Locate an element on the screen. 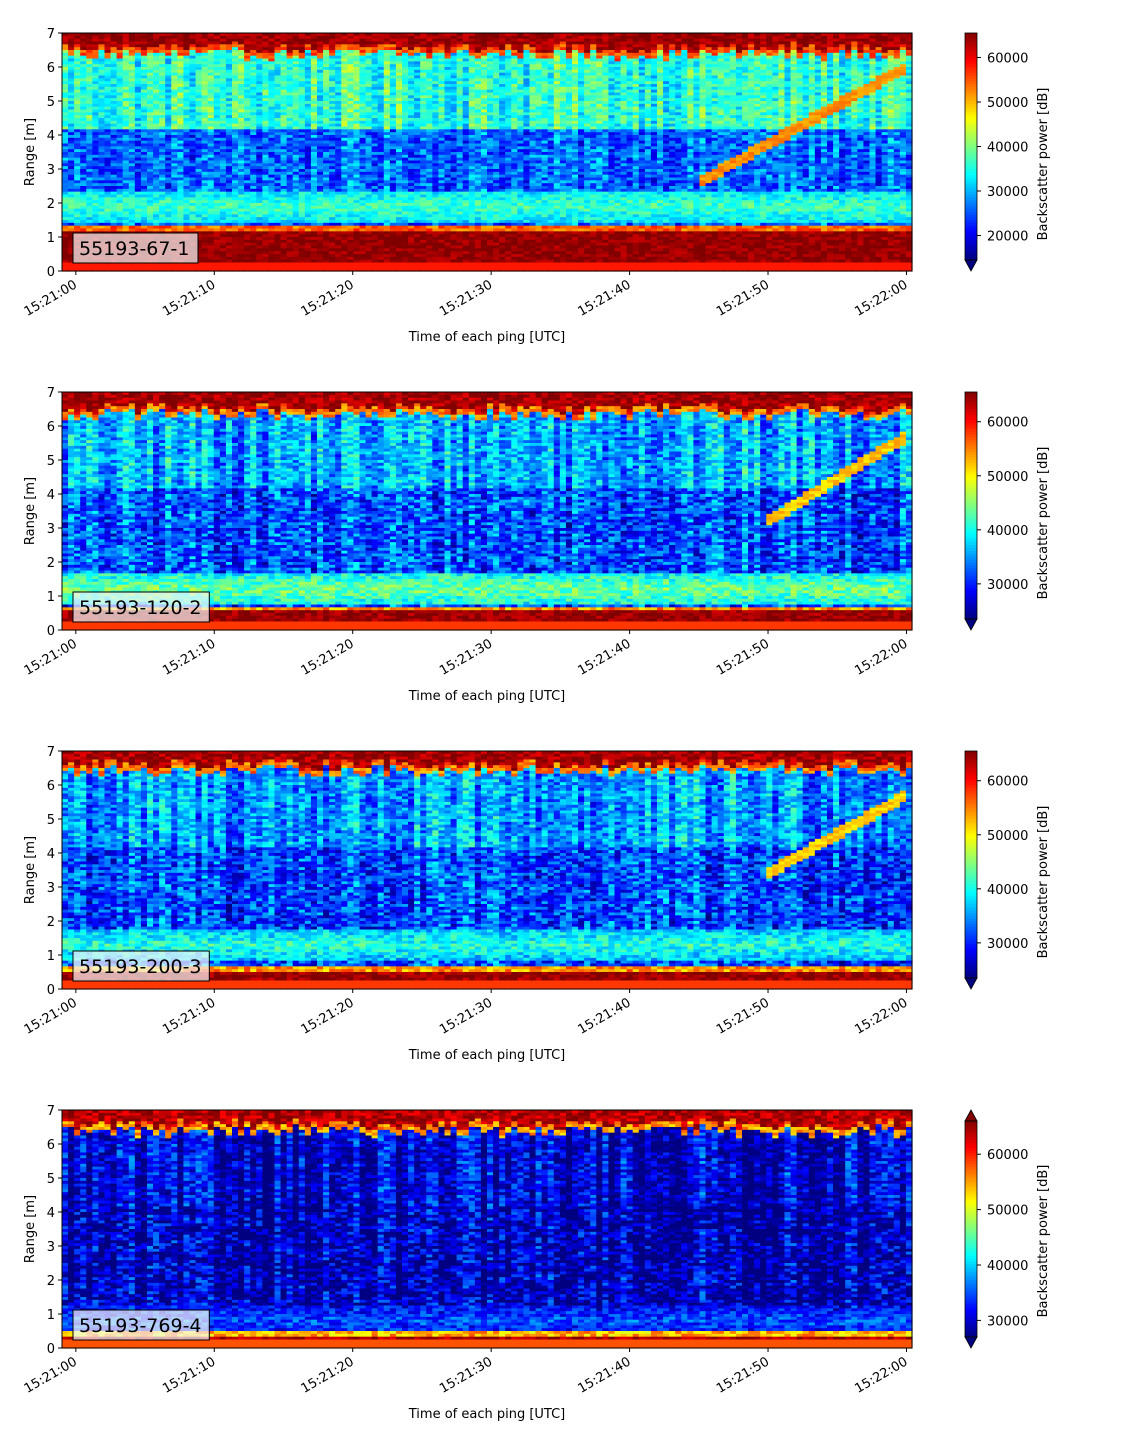  panel-label-box: 55193-67-1 is located at coordinates (135, 248).